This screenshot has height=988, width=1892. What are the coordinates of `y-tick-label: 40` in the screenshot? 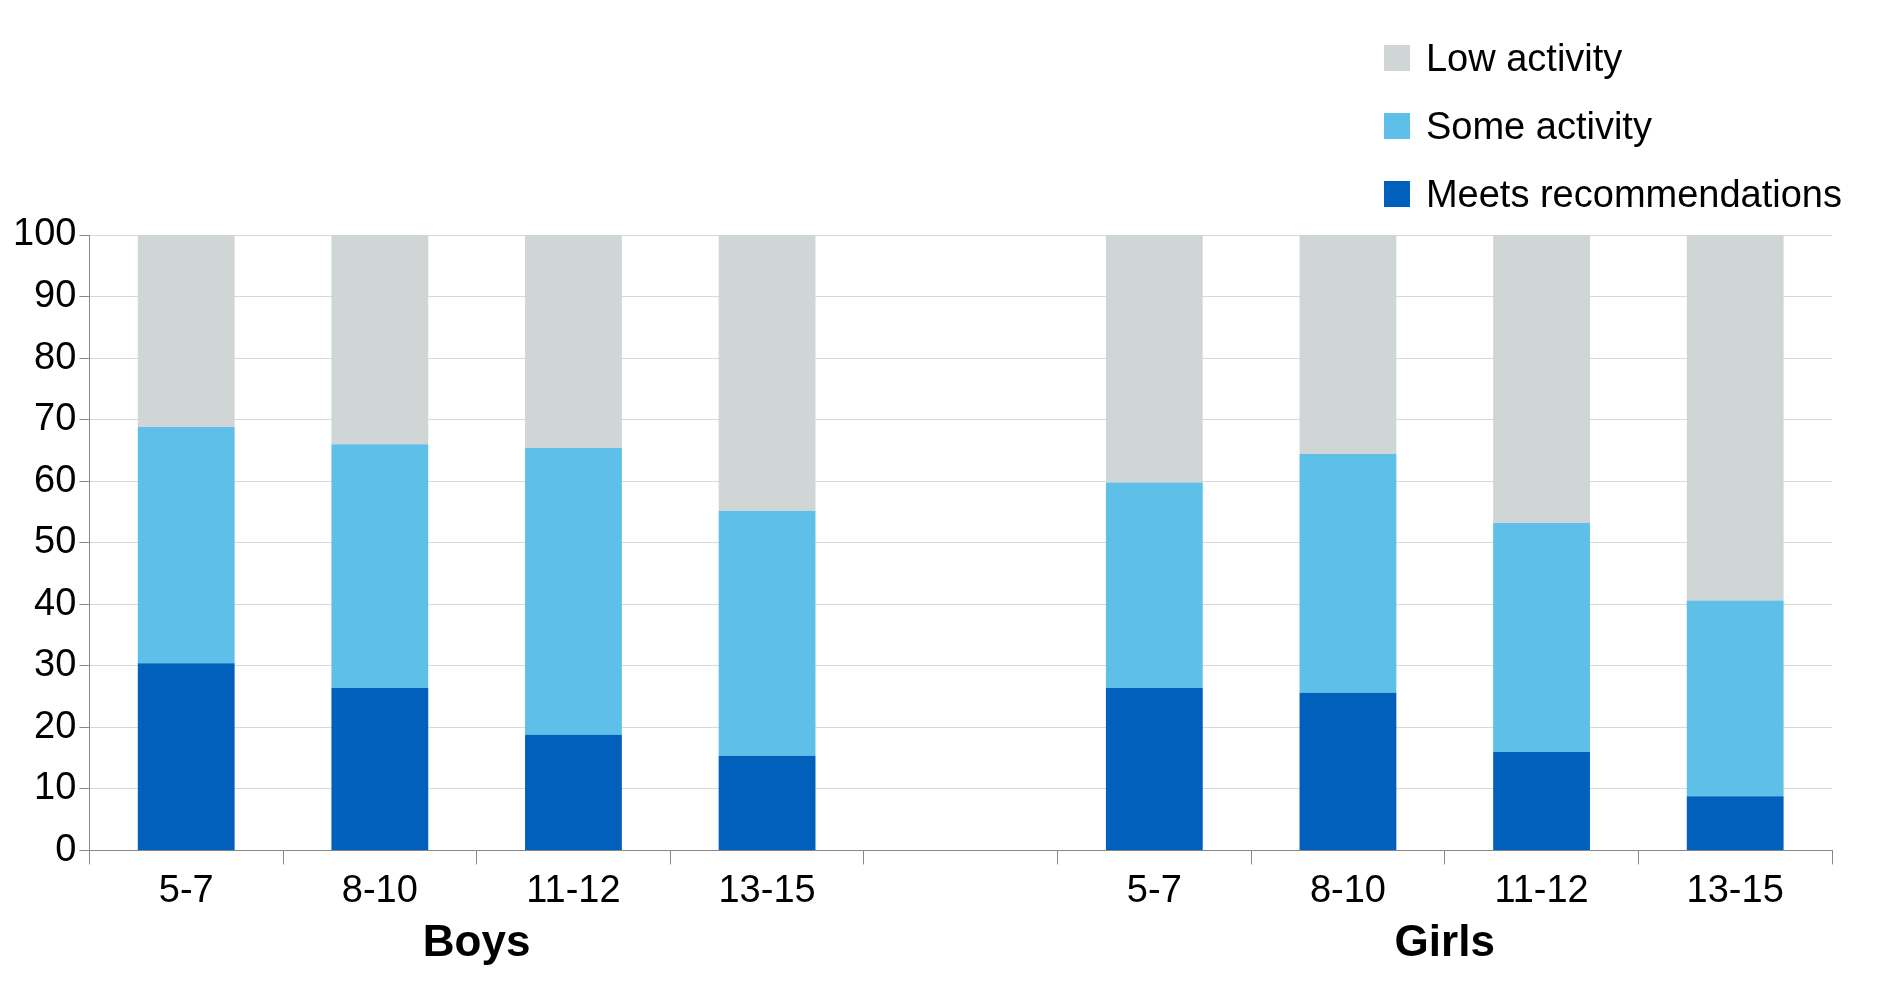 It's located at (55, 601).